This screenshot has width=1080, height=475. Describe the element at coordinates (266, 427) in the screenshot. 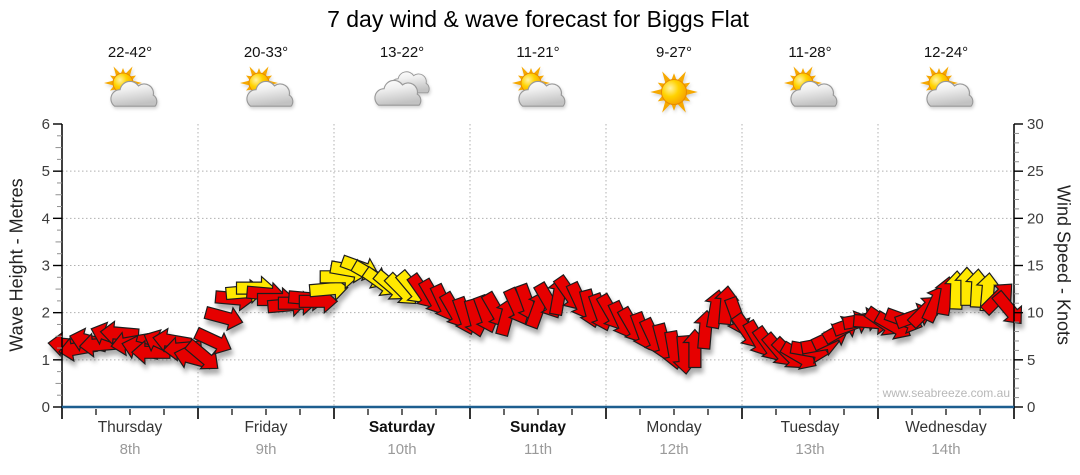

I see `day-name: Friday` at that location.